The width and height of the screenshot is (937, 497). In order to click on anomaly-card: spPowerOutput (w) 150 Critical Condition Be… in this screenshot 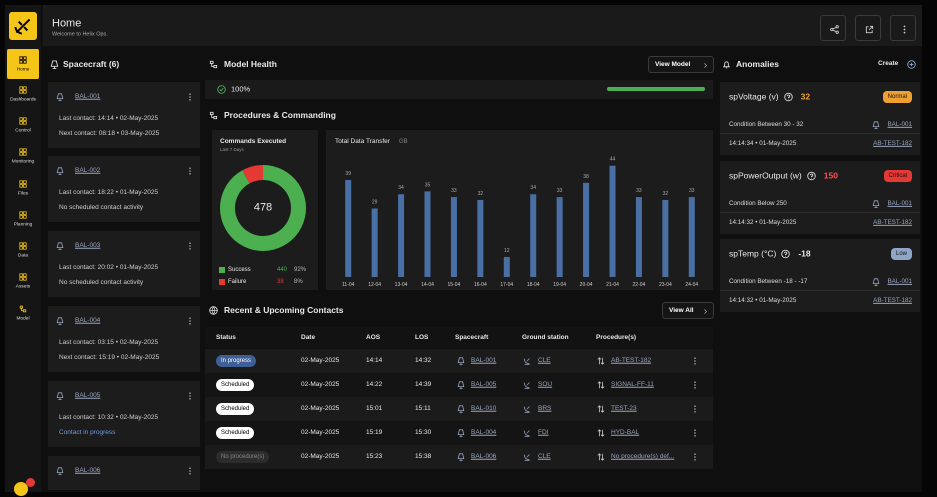, I will do `click(820, 197)`.